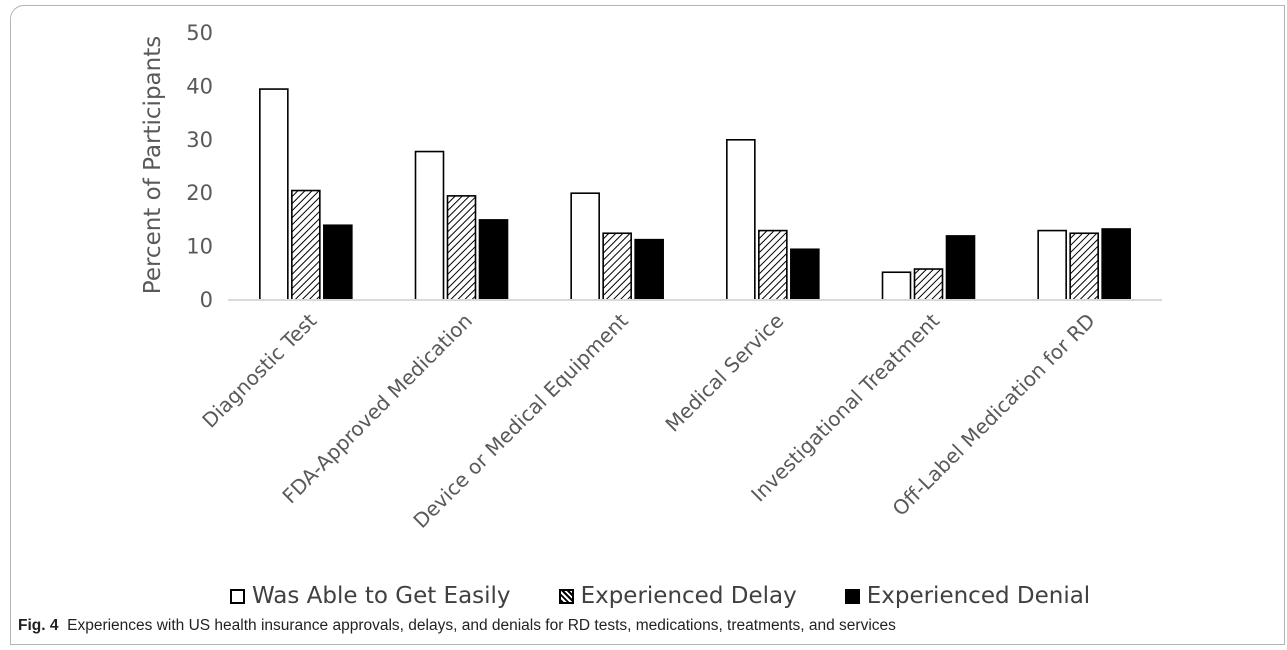  I want to click on bar-experienced-delay-fda-approved-medication, so click(461, 248).